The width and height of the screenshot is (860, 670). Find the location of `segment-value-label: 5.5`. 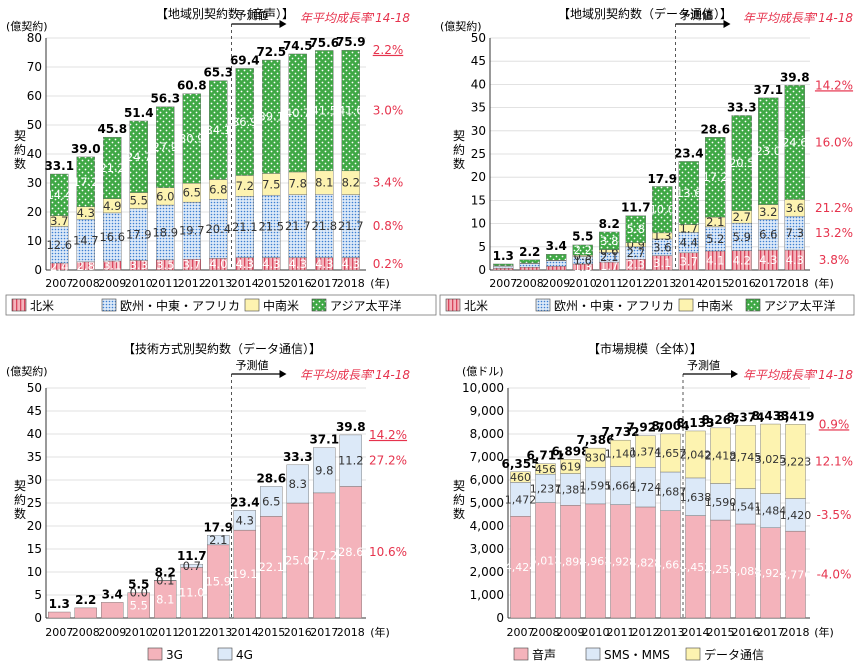

segment-value-label: 5.5 is located at coordinates (139, 201).